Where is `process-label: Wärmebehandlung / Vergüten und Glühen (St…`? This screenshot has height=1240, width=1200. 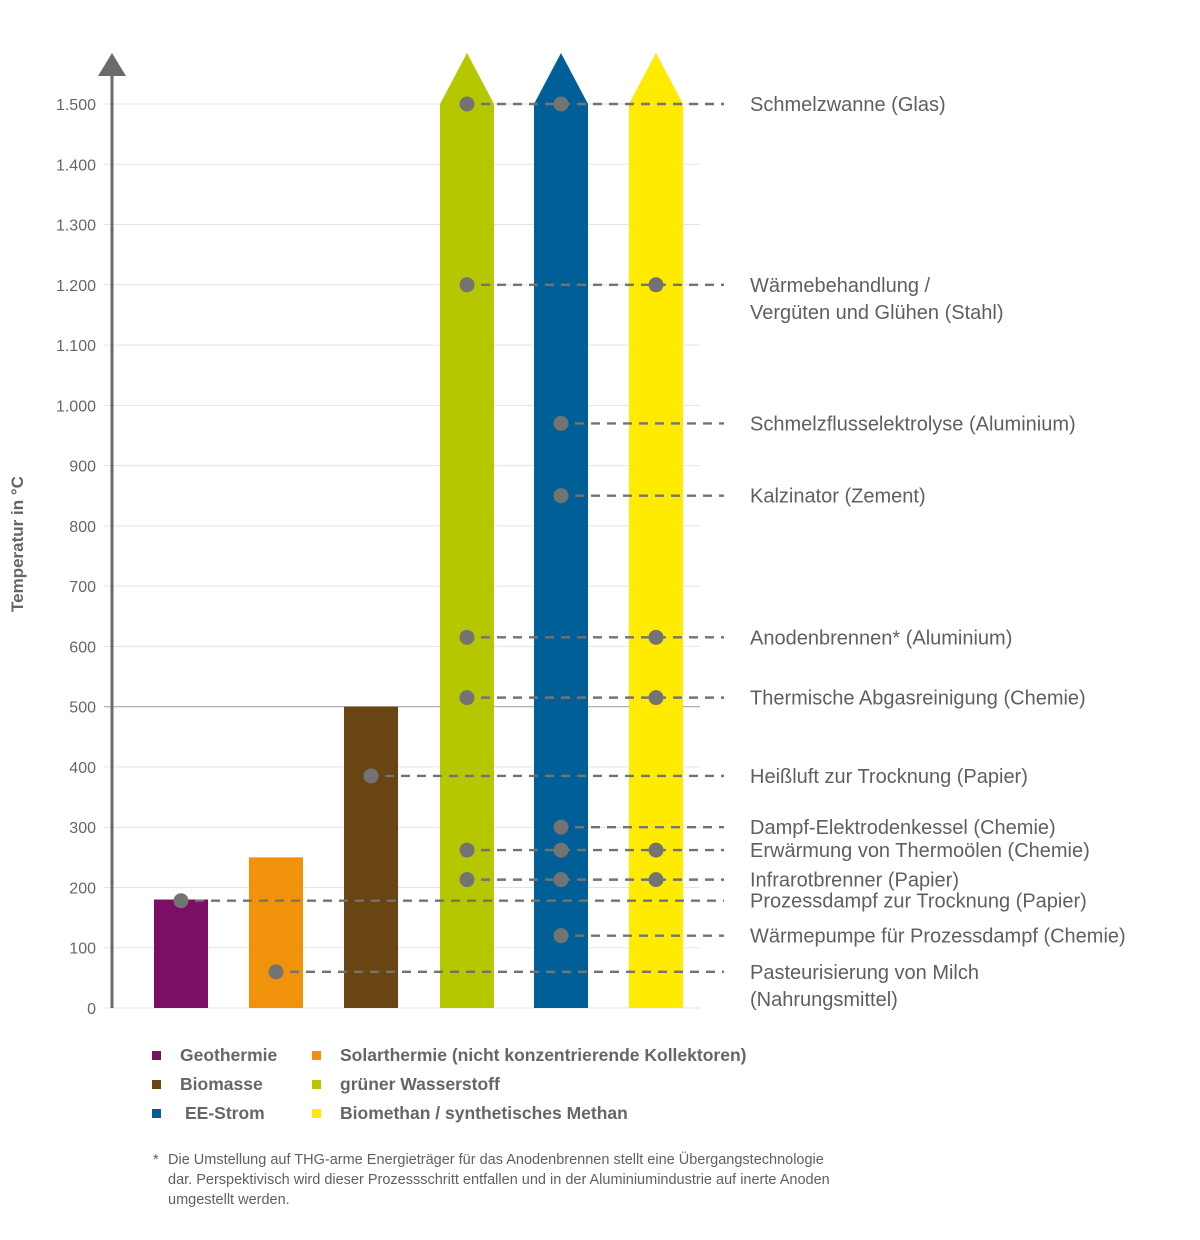
process-label: Wärmebehandlung / Vergüten und Glühen (St… is located at coordinates (877, 299).